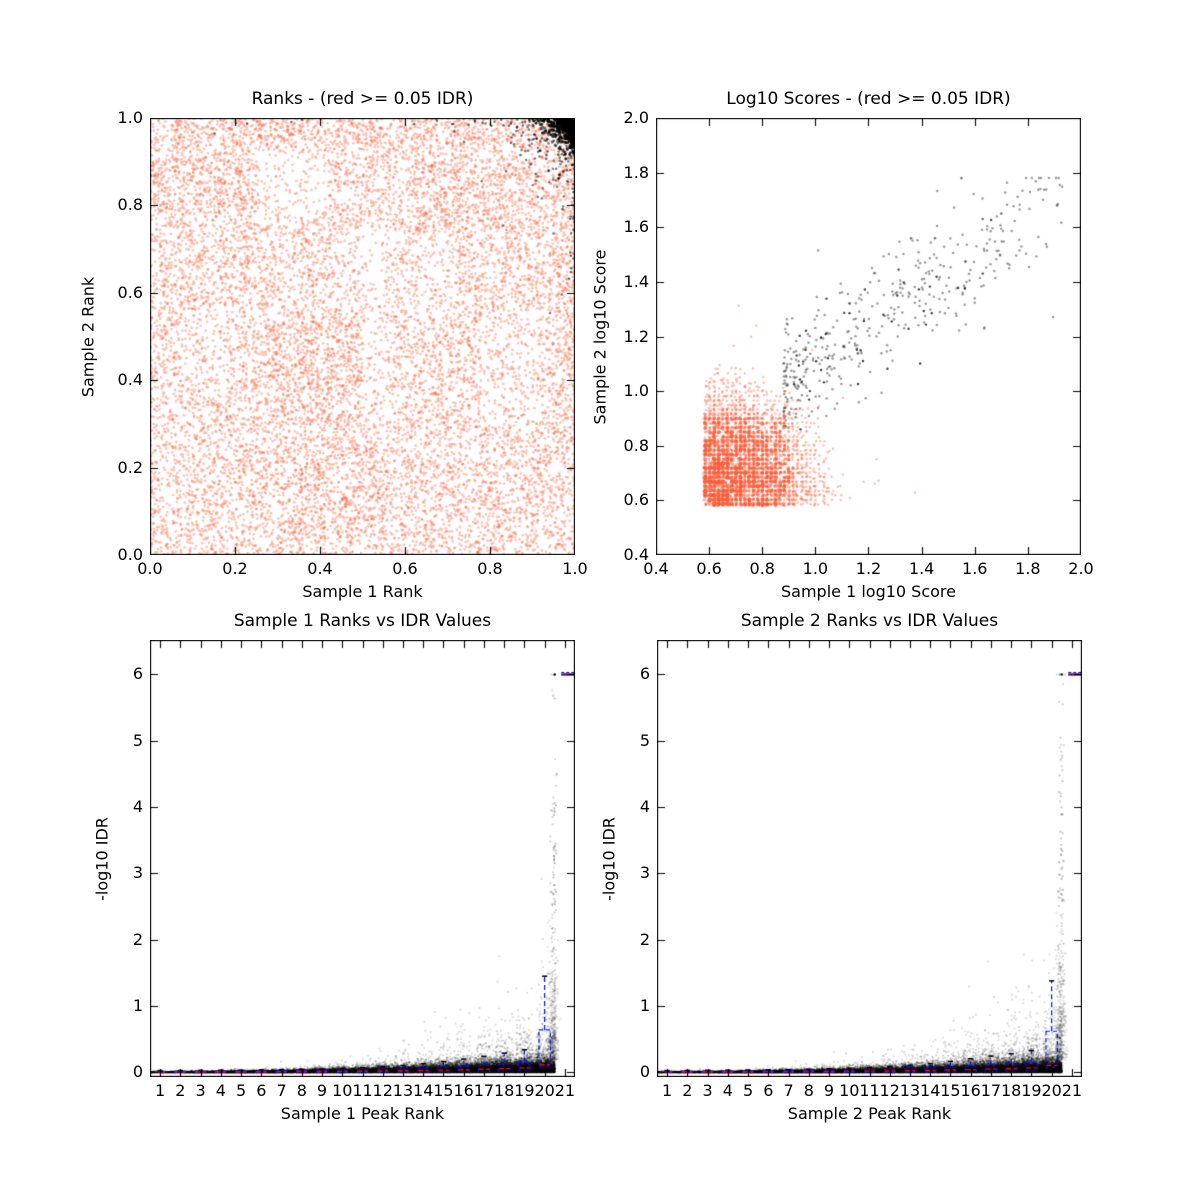 The height and width of the screenshot is (1200, 1200). Describe the element at coordinates (362, 621) in the screenshot. I see `idr1-plot-title: Sample 1 Ranks vs IDR Values` at that location.